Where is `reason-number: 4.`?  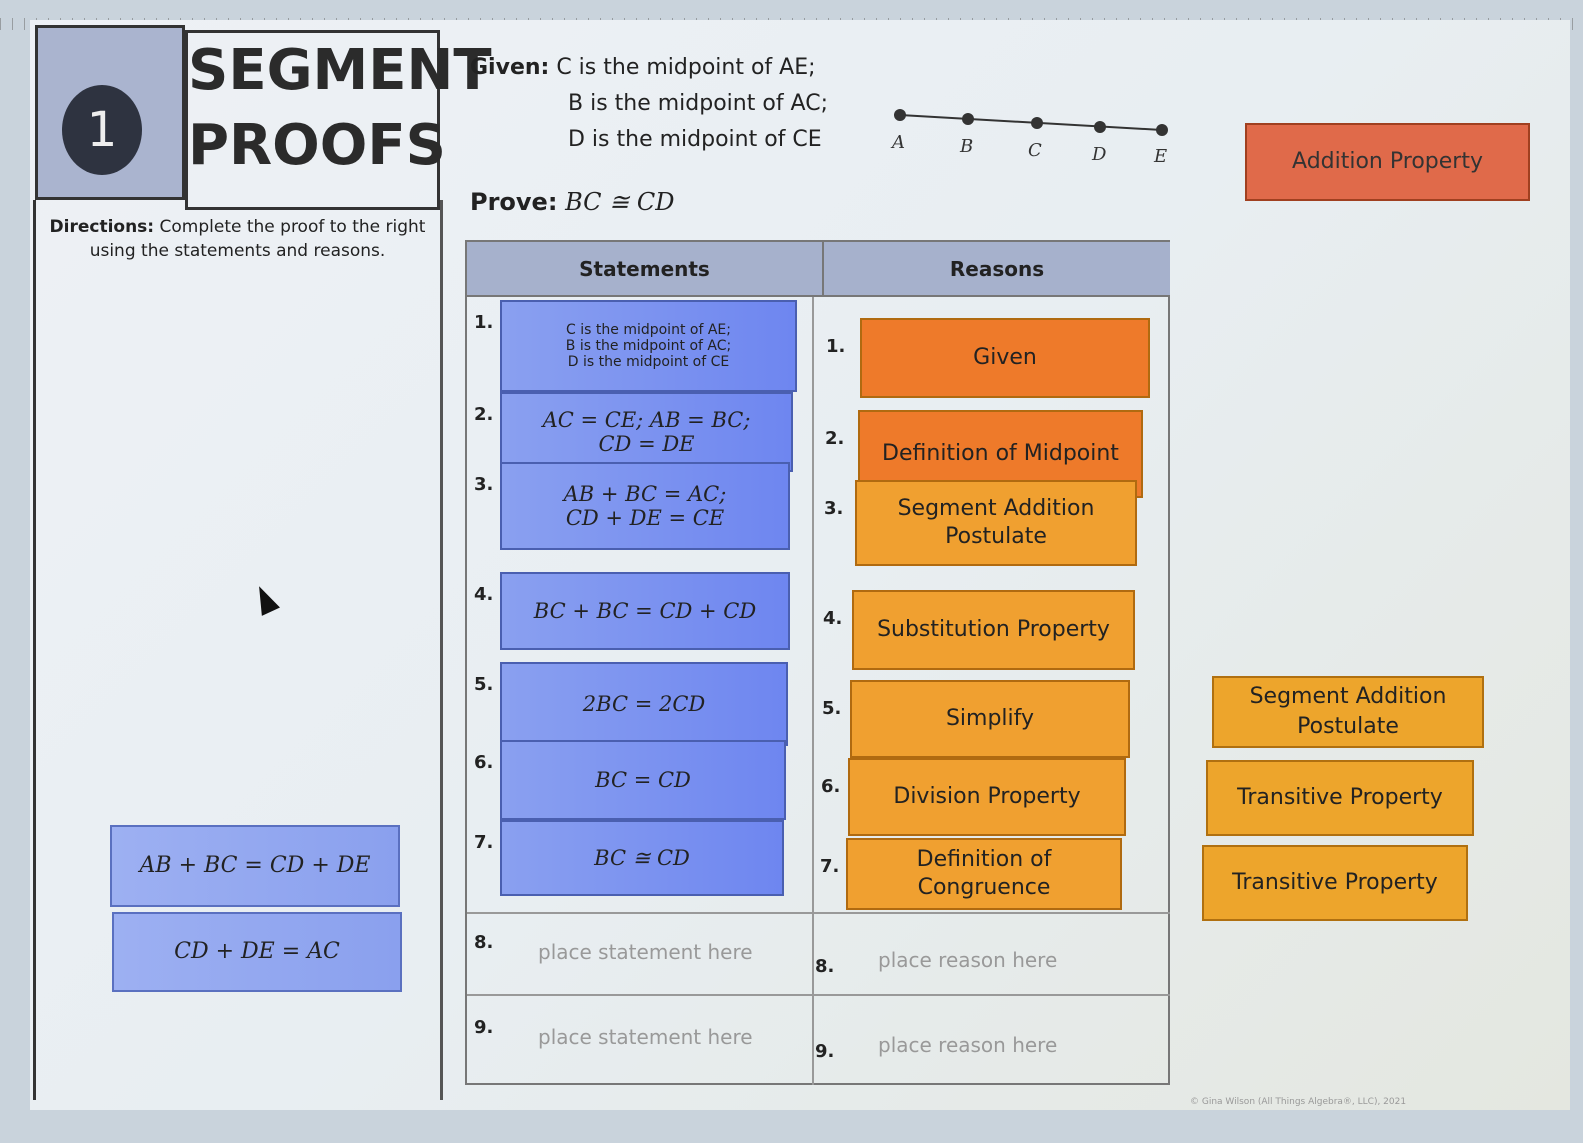
reason-number: 4. is located at coordinates (833, 618).